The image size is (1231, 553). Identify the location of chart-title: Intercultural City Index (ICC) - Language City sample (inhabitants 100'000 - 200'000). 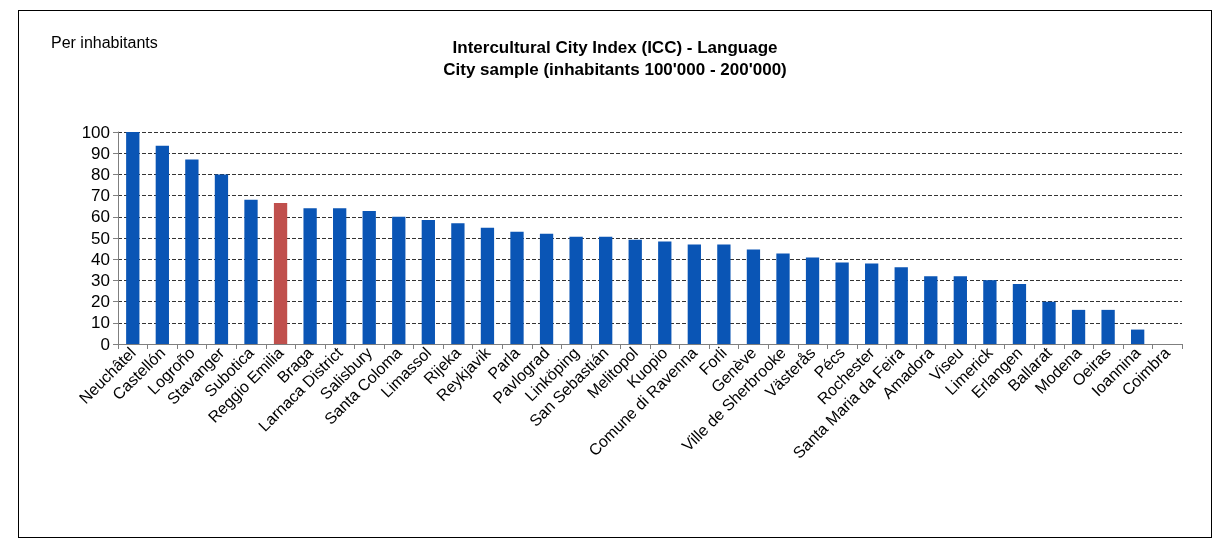
(615, 58).